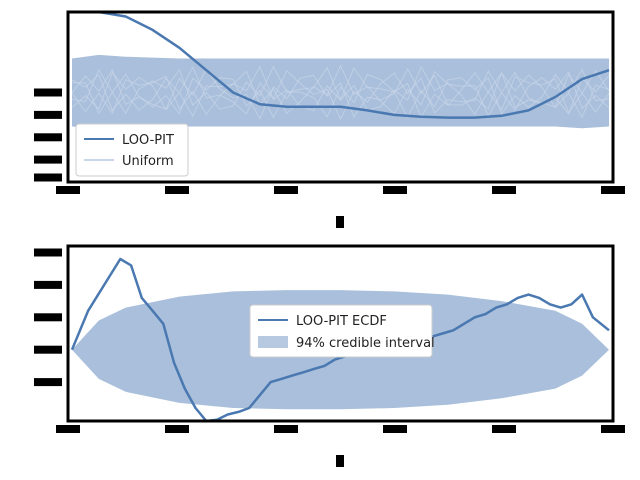  What do you see at coordinates (148, 140) in the screenshot?
I see `legend-label-loo-pit: LOO-PIT` at bounding box center [148, 140].